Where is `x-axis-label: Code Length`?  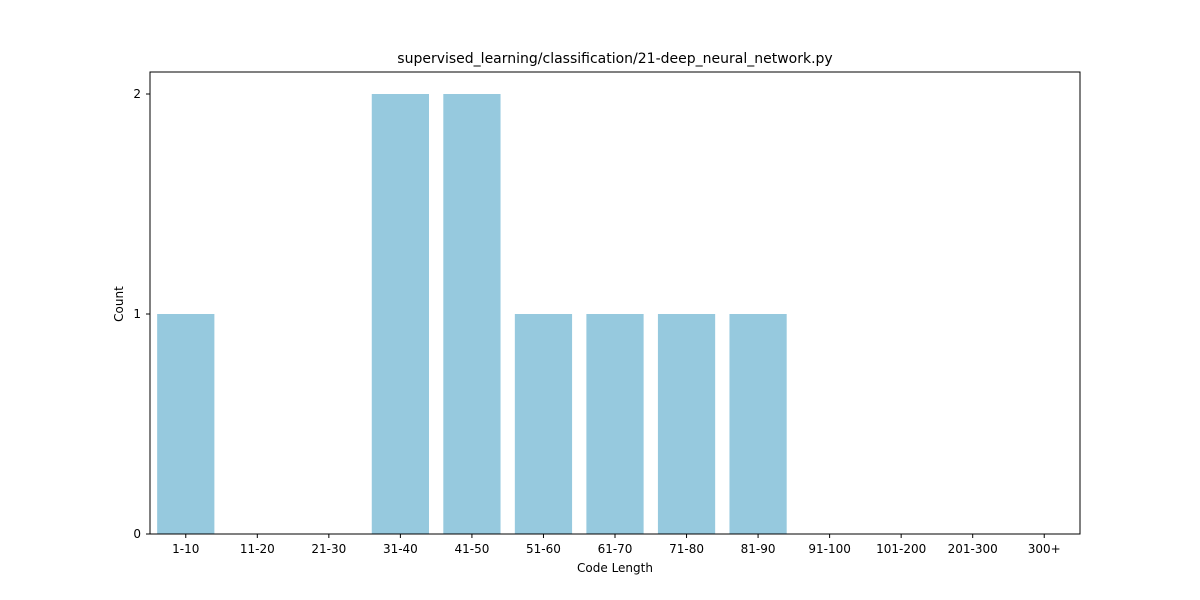 x-axis-label: Code Length is located at coordinates (615, 568).